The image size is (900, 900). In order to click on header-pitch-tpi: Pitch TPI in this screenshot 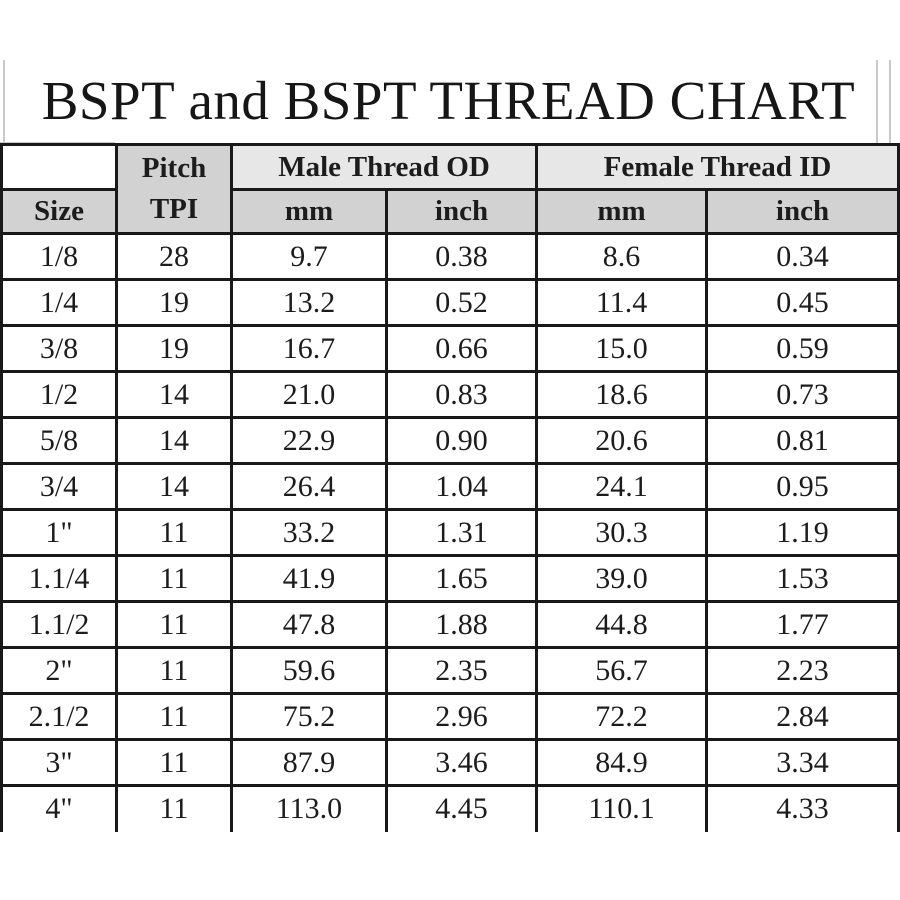, I will do `click(174, 189)`.